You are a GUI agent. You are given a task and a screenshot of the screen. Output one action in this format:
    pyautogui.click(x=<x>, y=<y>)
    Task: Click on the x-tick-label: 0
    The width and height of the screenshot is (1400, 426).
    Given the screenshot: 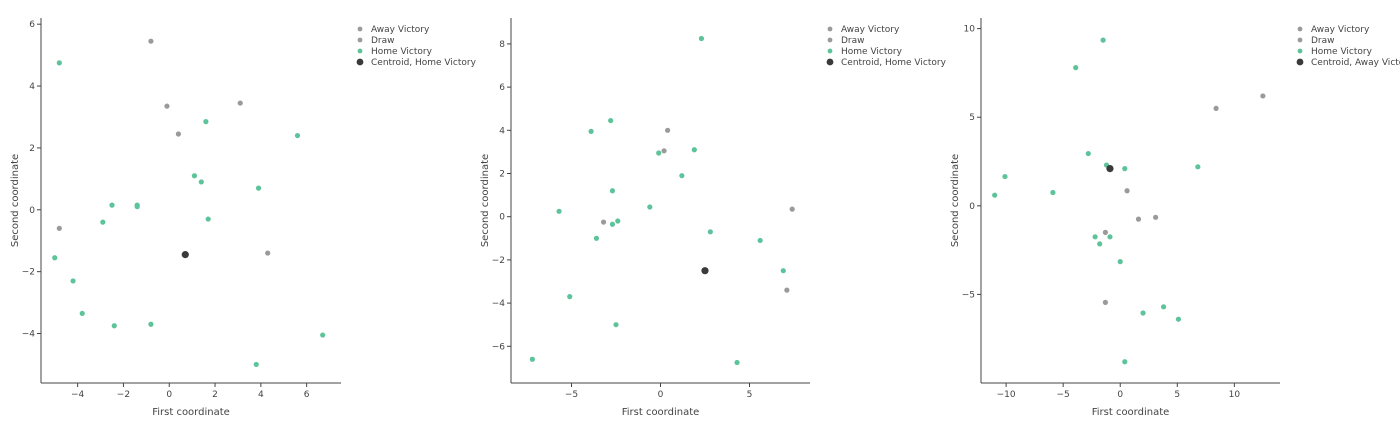 What is the action you would take?
    pyautogui.click(x=661, y=395)
    